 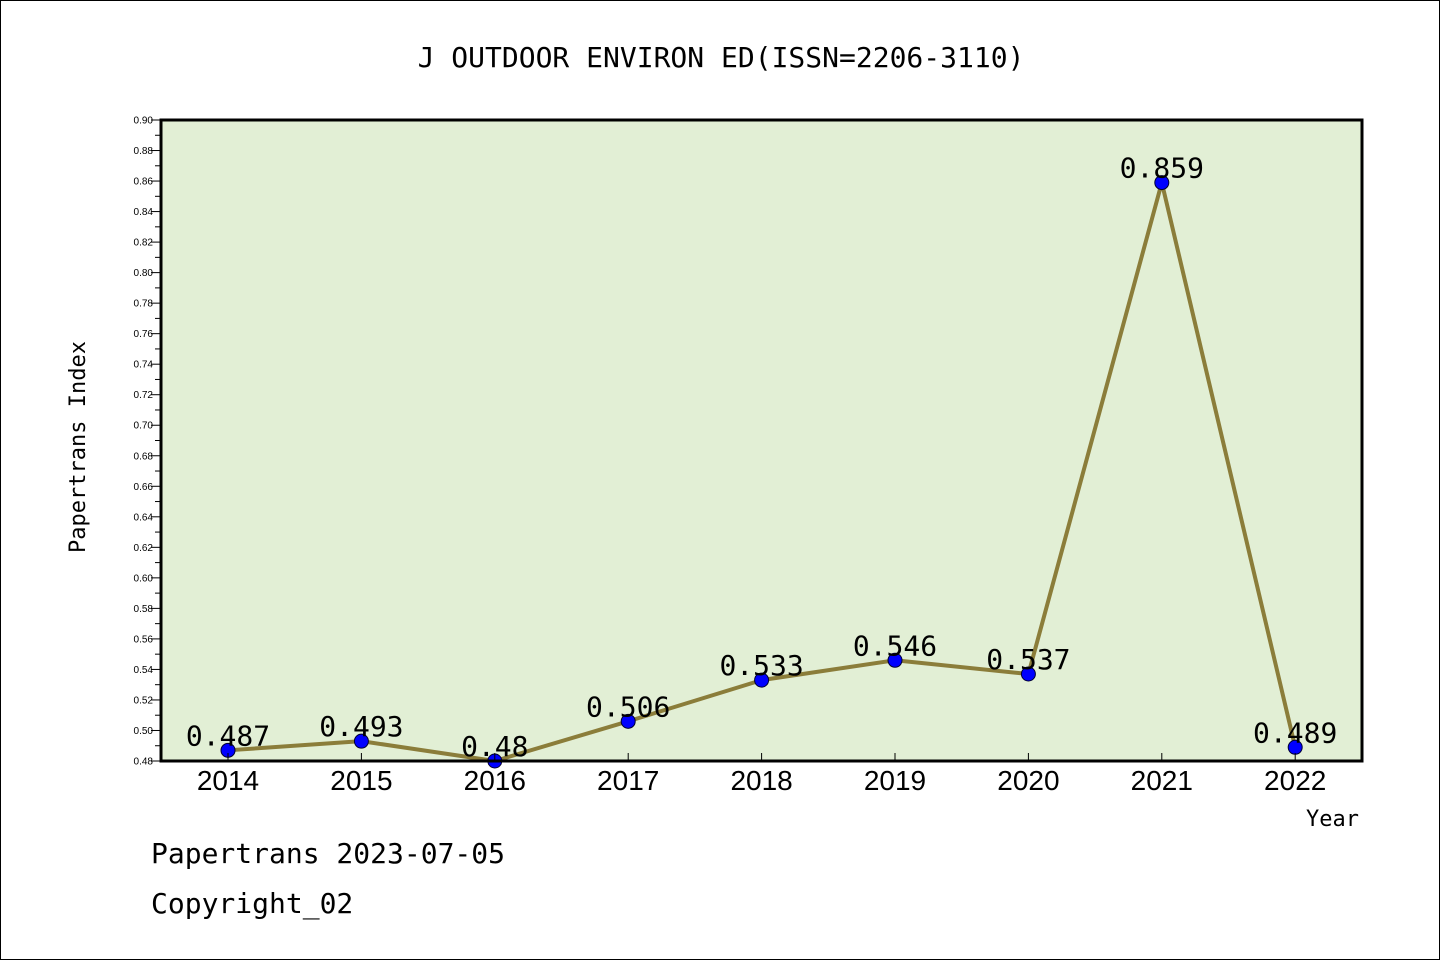 What do you see at coordinates (144, 121) in the screenshot?
I see `y-tick-label: 0.90` at bounding box center [144, 121].